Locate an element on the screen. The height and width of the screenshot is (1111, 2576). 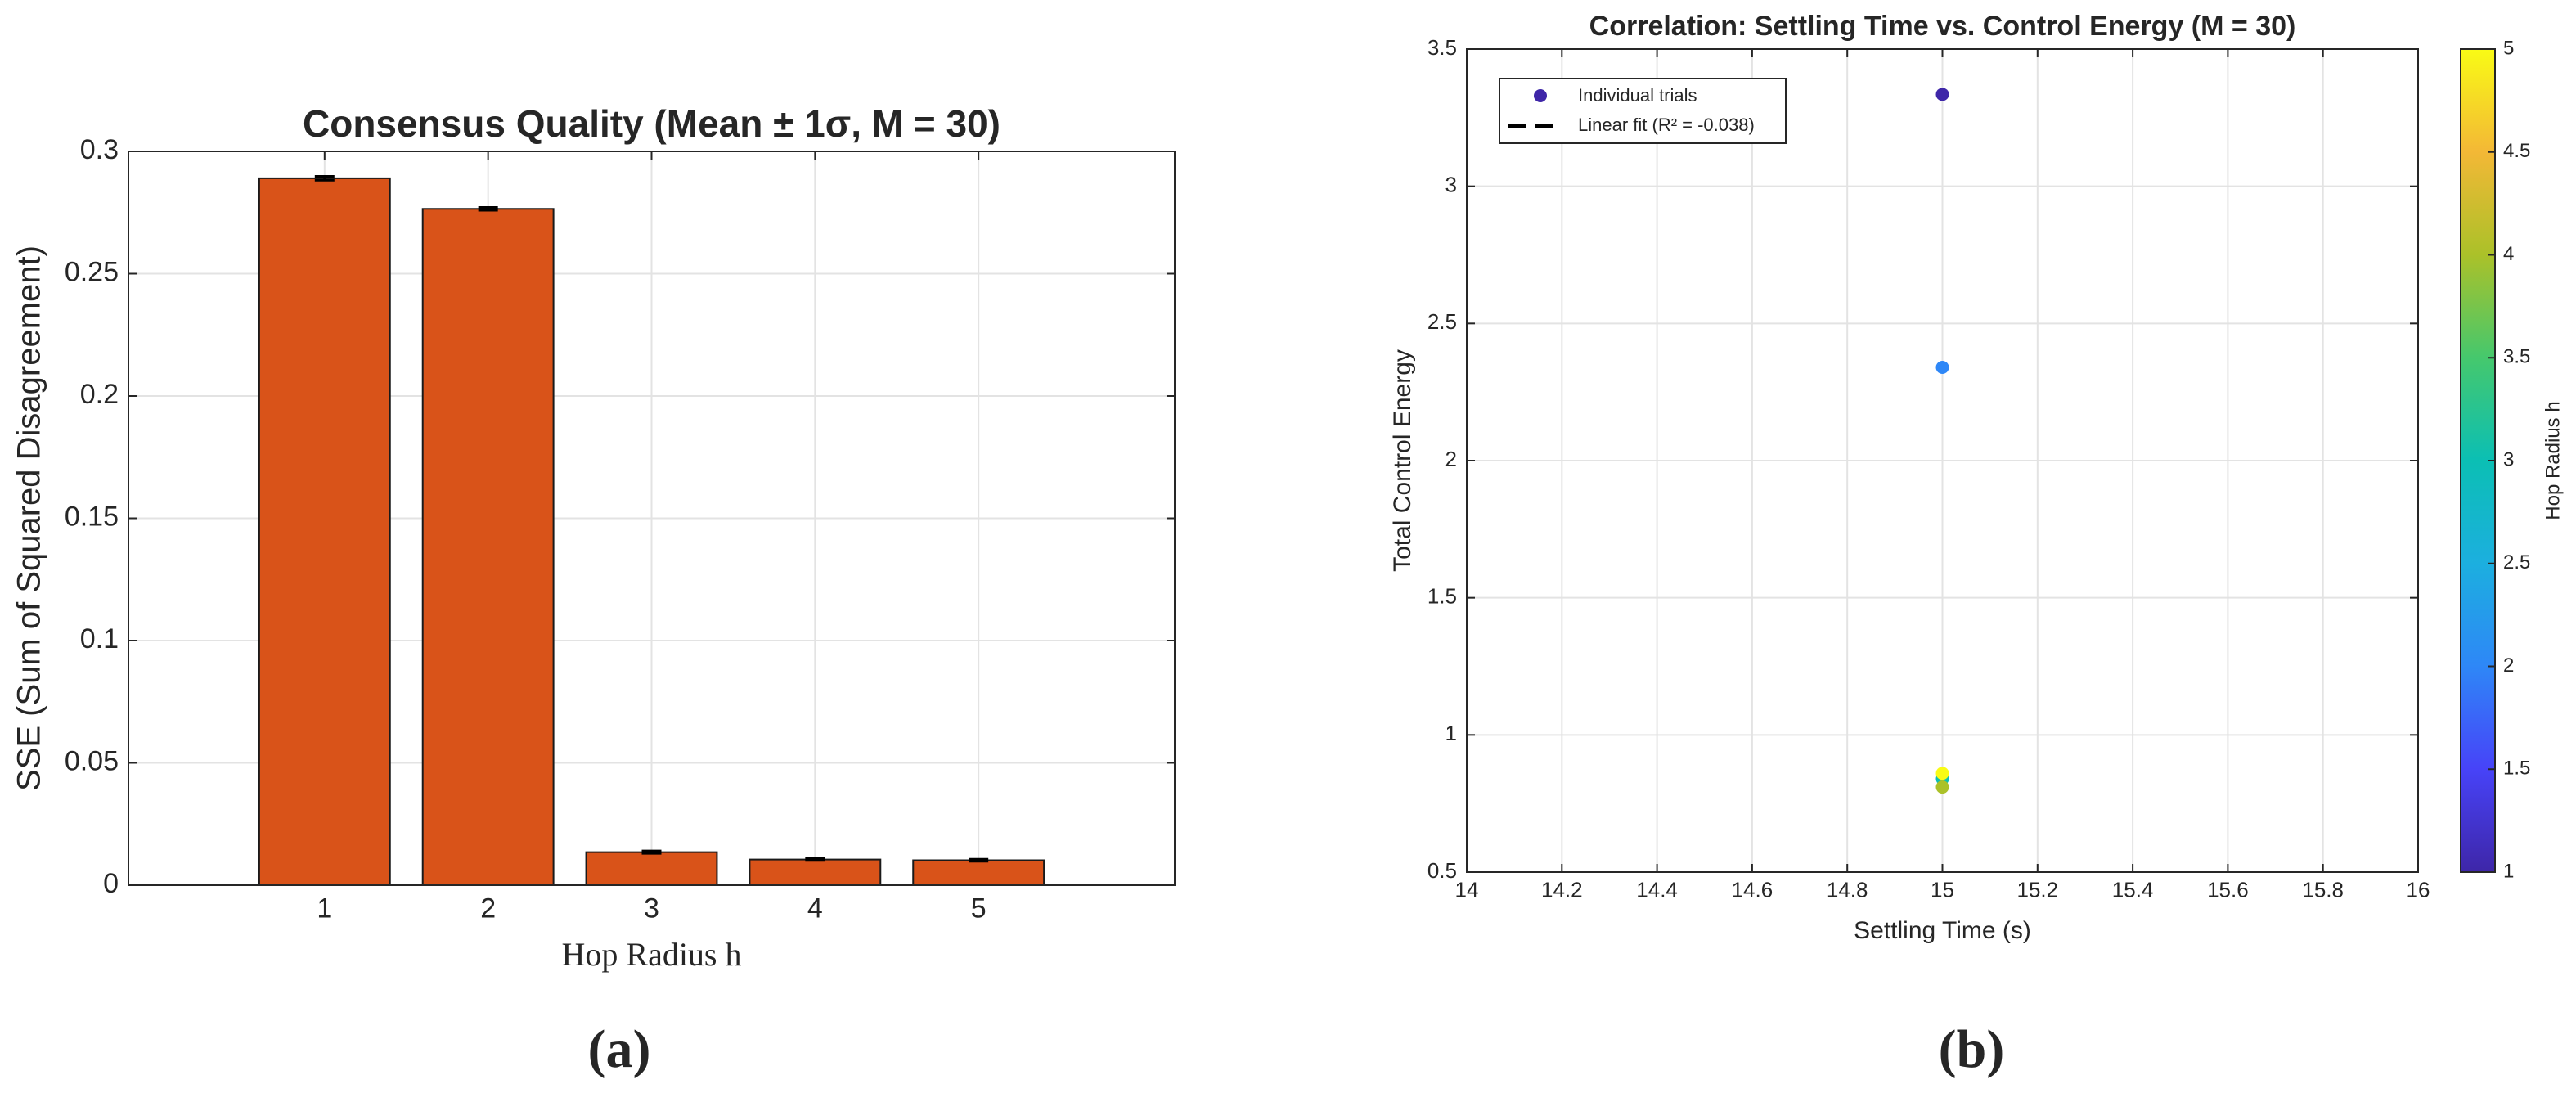
colorbar-label: Hop Radius h is located at coordinates (2553, 460).